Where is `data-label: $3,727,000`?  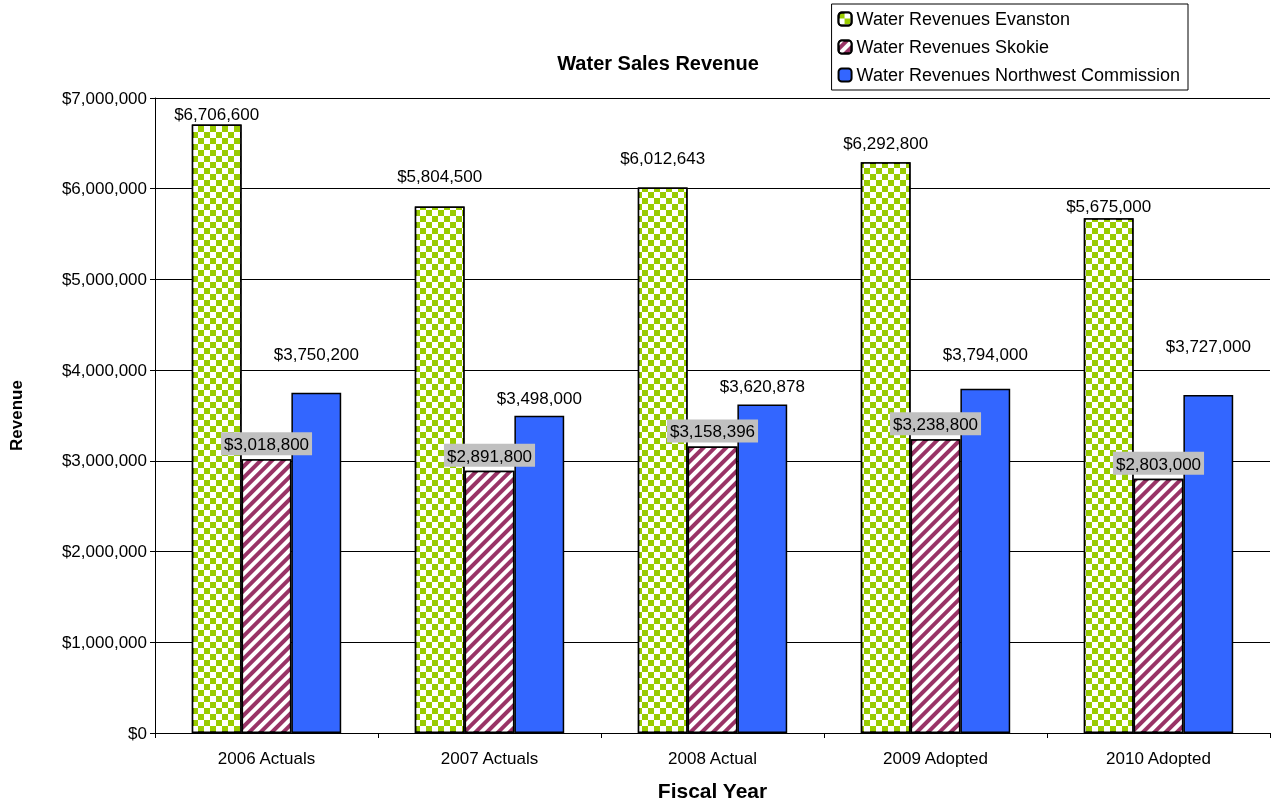 data-label: $3,727,000 is located at coordinates (1208, 346).